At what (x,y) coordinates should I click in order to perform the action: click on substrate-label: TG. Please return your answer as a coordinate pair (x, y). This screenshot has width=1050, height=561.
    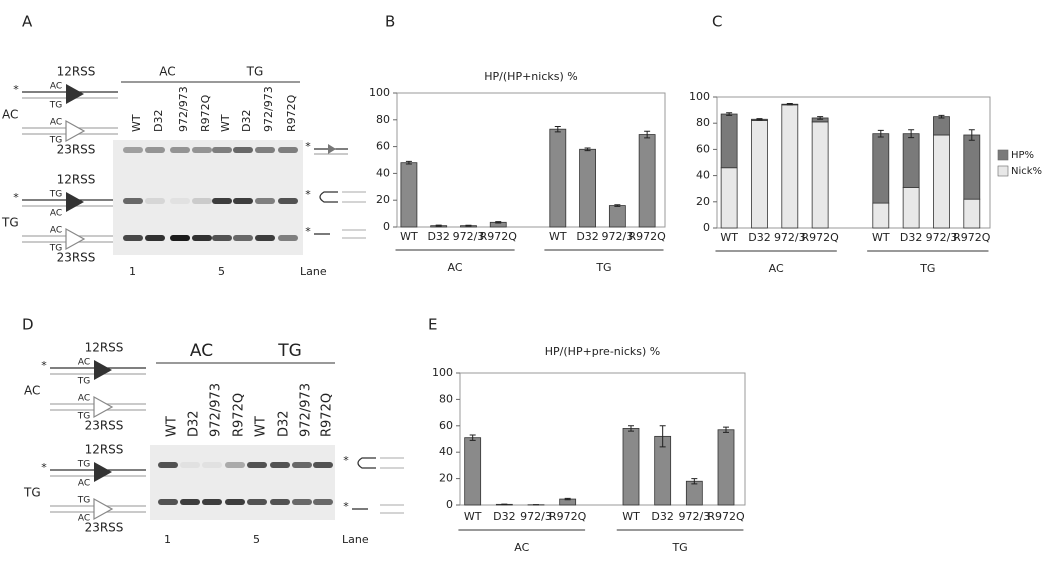
    Looking at the image, I should click on (32, 493).